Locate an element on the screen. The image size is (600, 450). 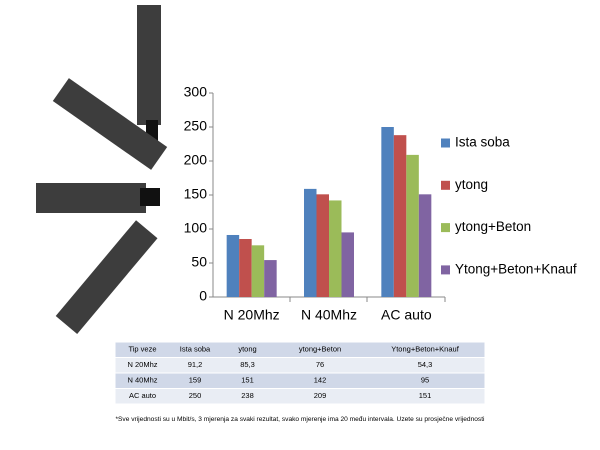
table-cell: 91,2 is located at coordinates (195, 364).